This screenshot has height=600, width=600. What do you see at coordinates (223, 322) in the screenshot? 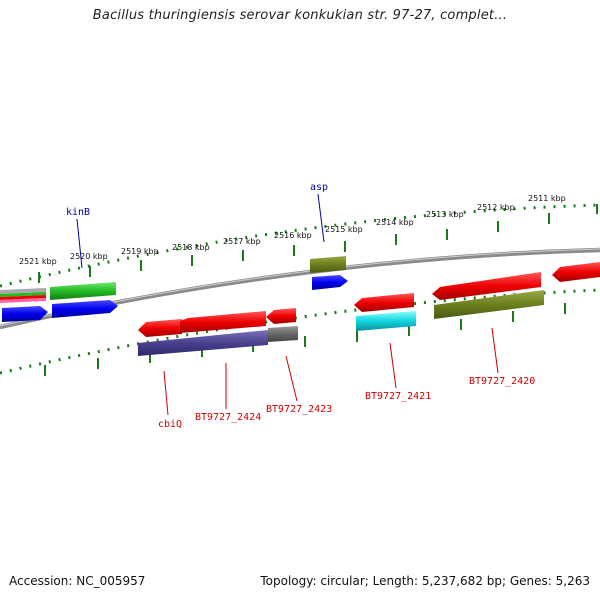
I see `gene-BT9727_2424-red` at bounding box center [223, 322].